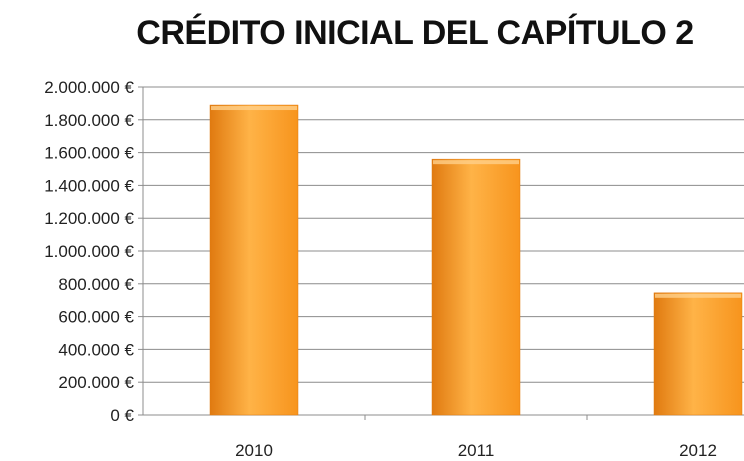  I want to click on chart-title: CRÉDITO INICIAL DEL CAPÍTULO 2, so click(415, 33).